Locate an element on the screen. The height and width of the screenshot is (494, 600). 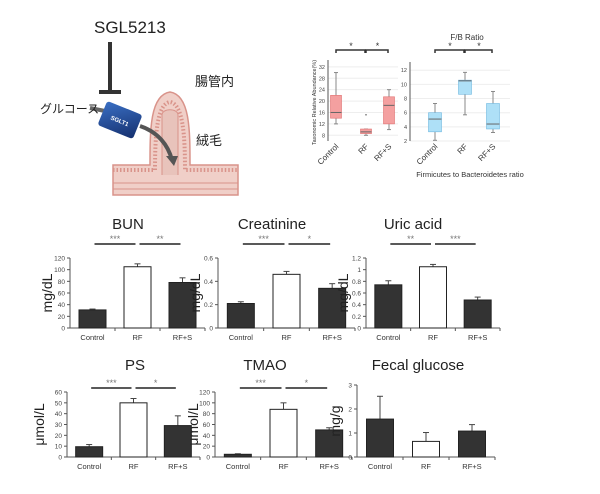
y-tick-label: 80 is located at coordinates (62, 282).